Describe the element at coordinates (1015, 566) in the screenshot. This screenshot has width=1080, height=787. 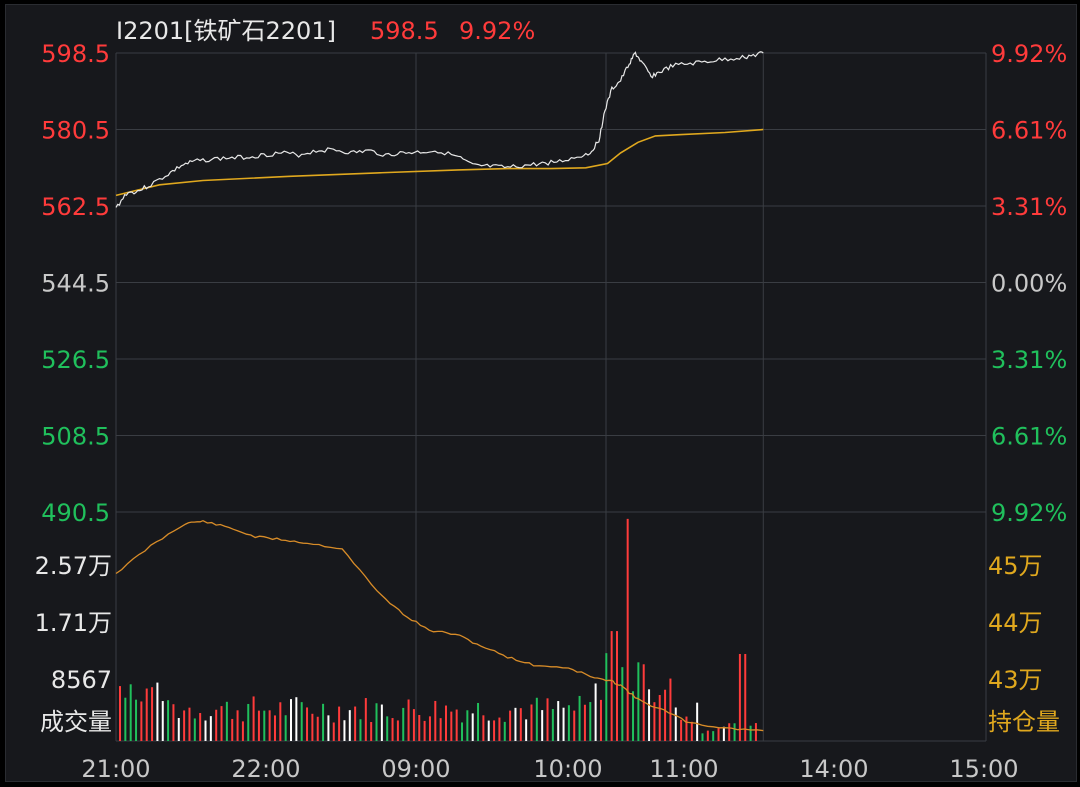
I see `oi-tick-right: 45万` at that location.